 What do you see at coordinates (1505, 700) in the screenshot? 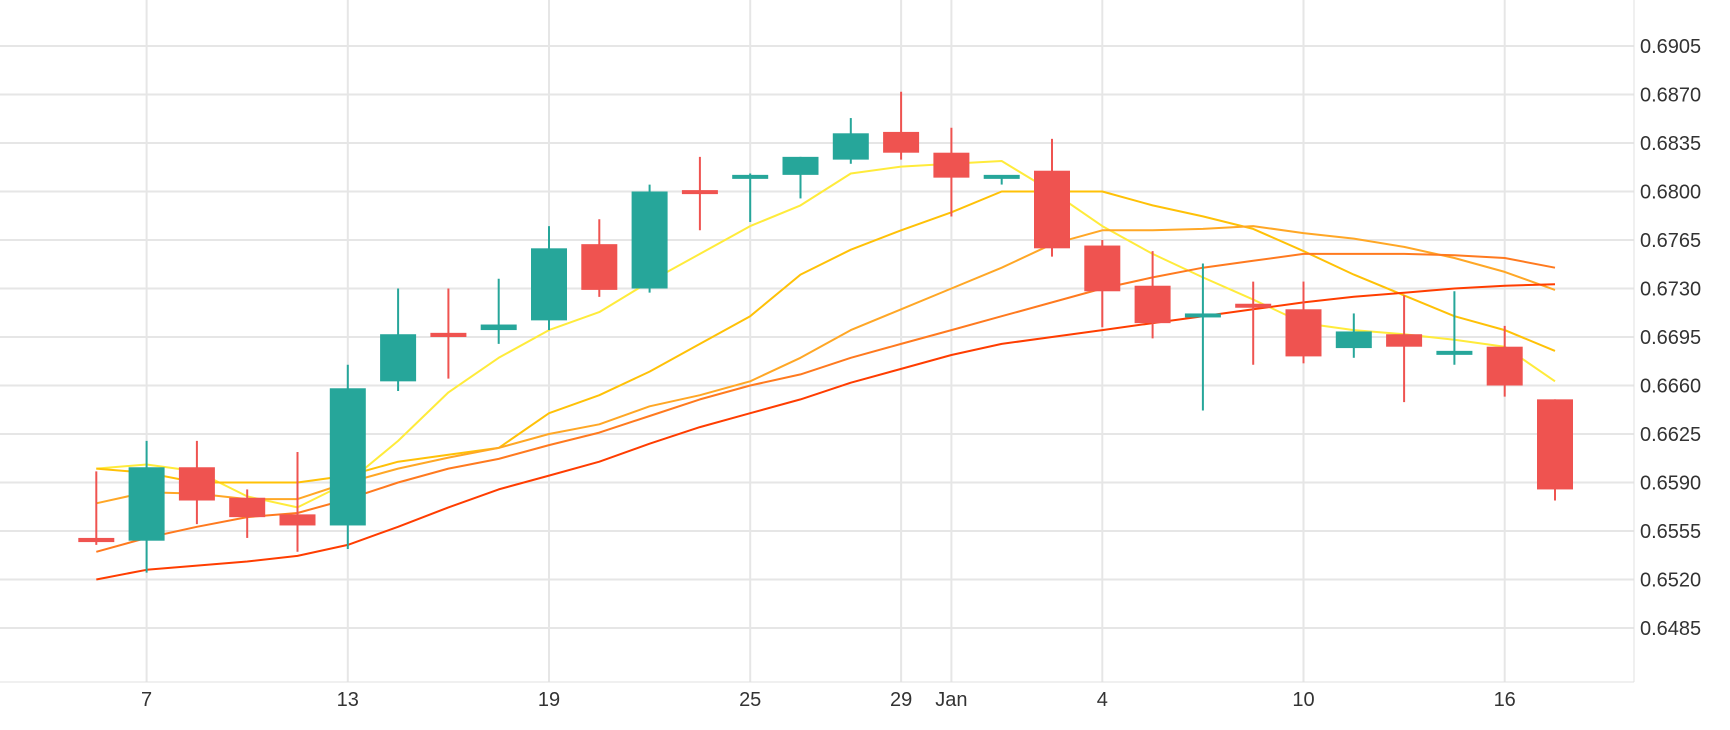
I see `x-tick-label: 16` at bounding box center [1505, 700].